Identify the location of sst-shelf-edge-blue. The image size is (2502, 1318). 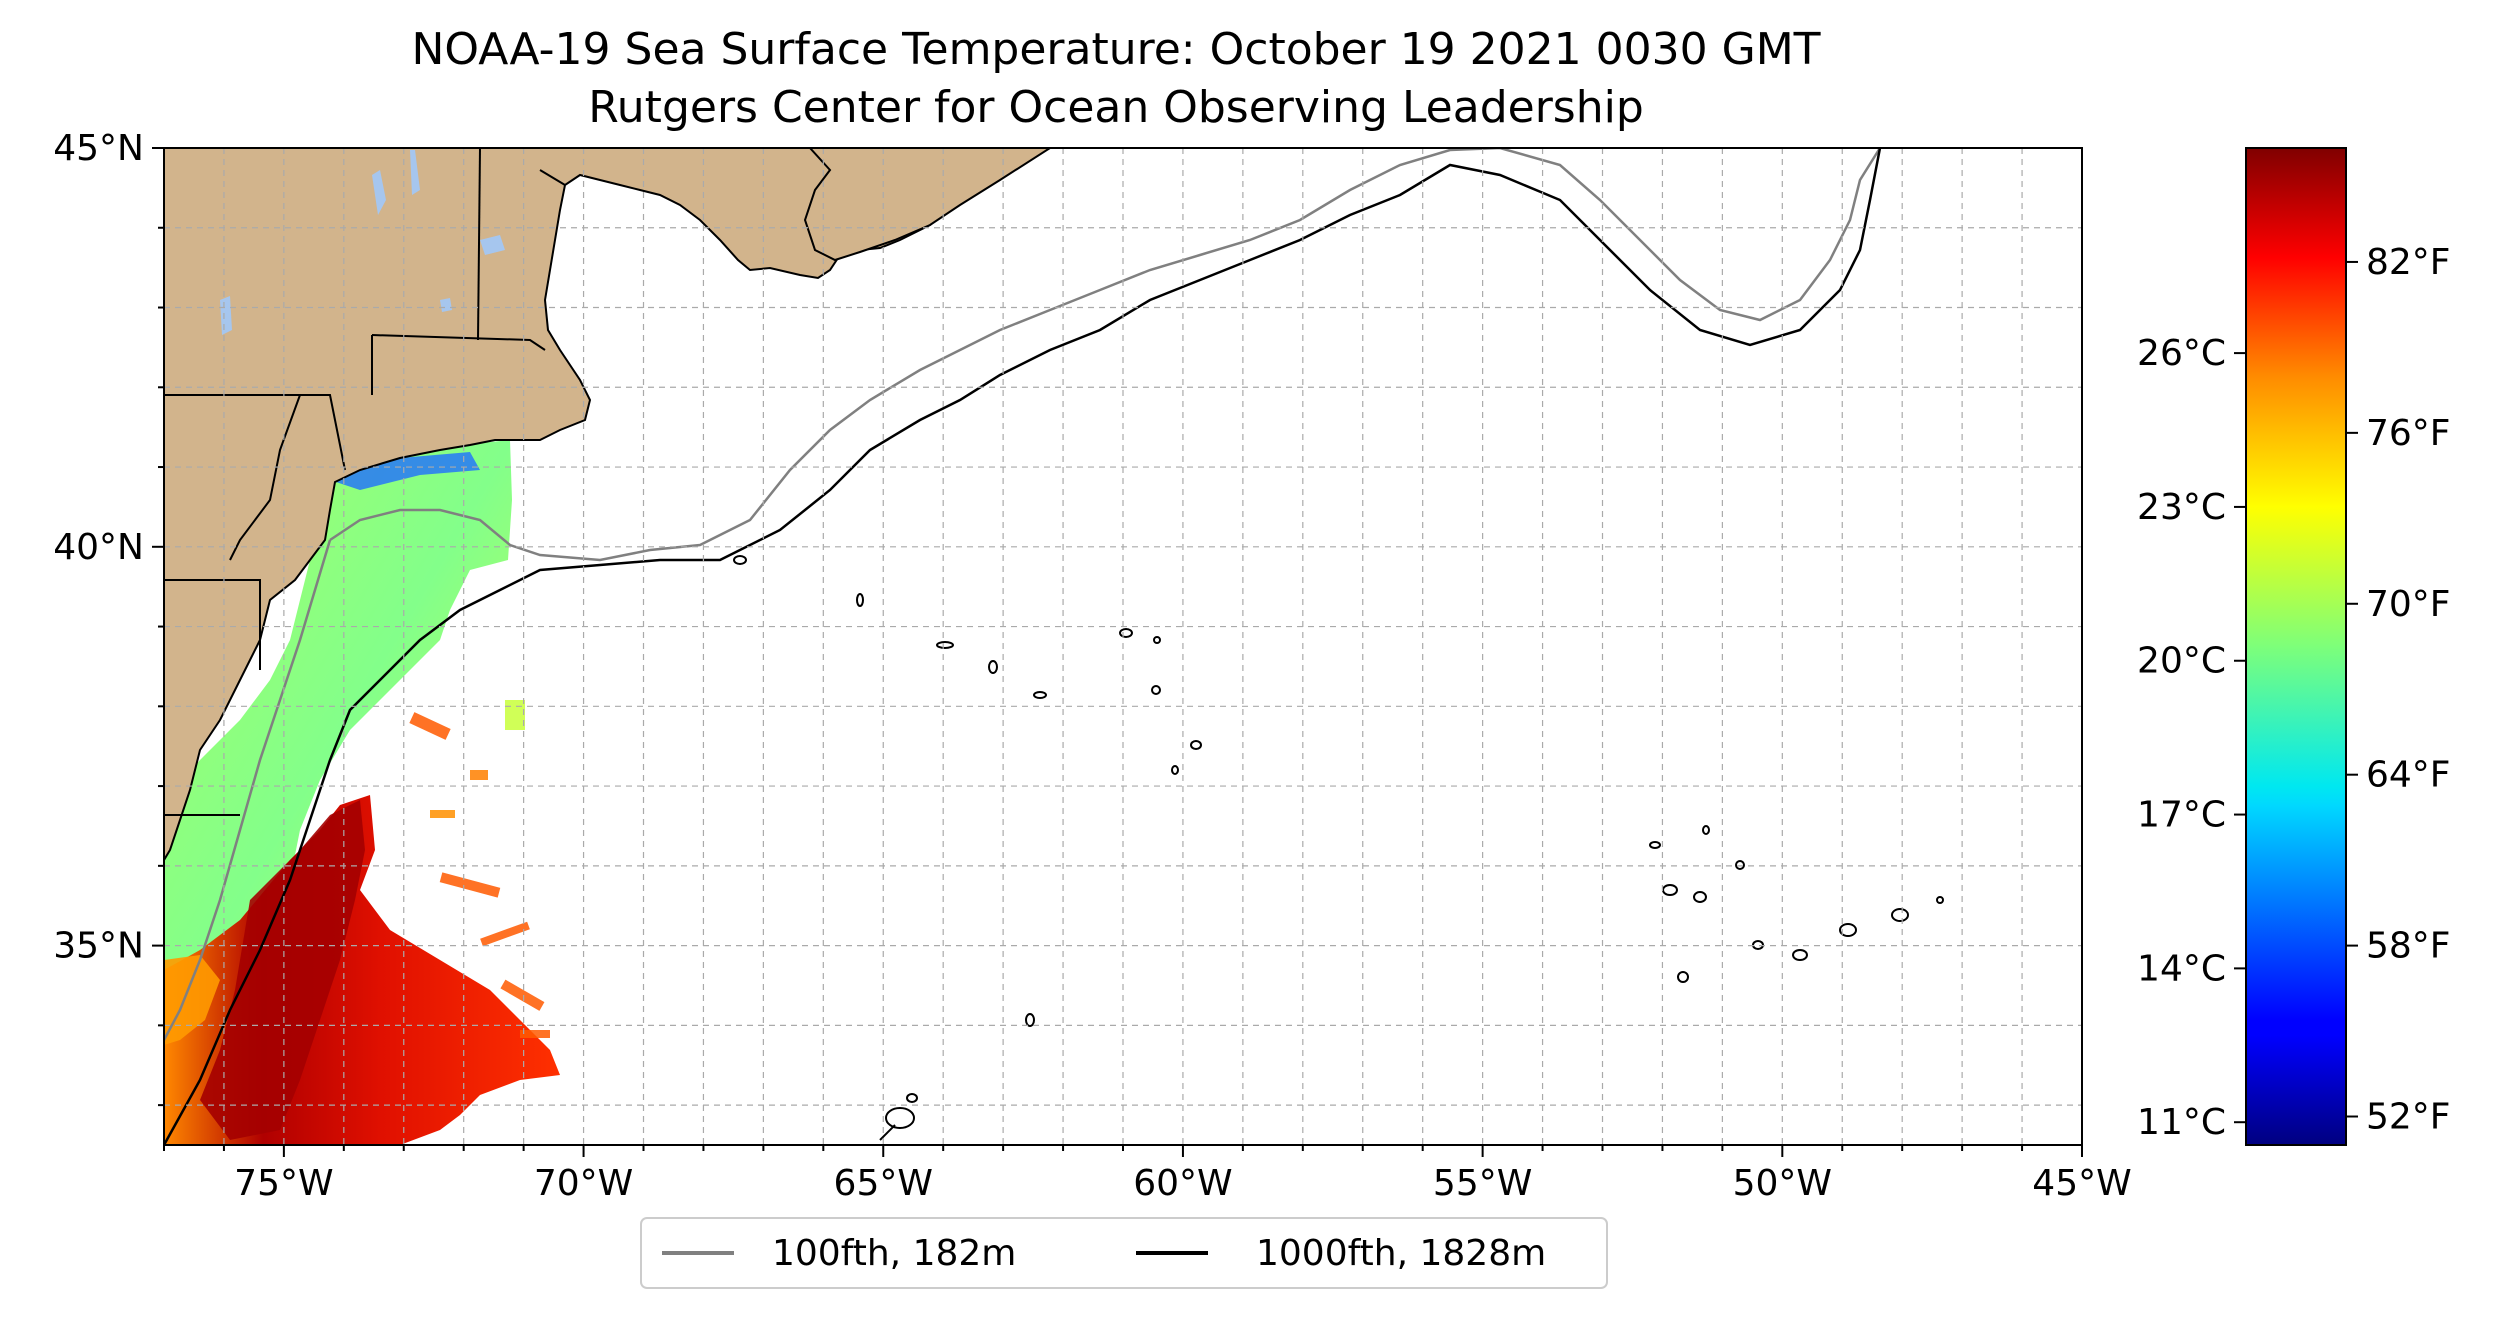
(405, 471).